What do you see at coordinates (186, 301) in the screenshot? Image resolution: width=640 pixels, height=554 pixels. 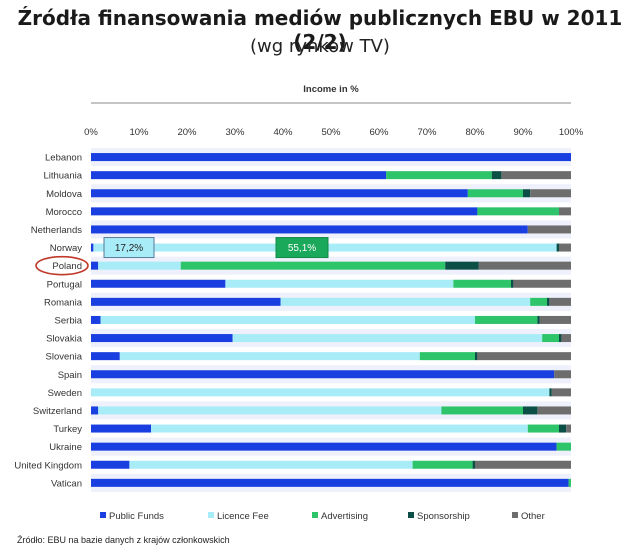 I see `bar-romania-public-funds` at bounding box center [186, 301].